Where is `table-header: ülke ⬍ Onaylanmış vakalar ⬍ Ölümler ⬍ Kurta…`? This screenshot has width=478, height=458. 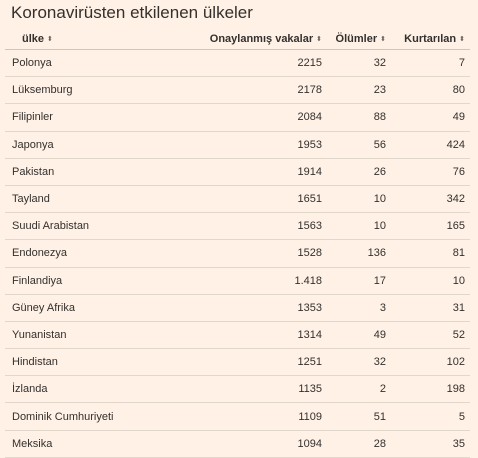 table-header: ülke ⬍ Onaylanmış vakalar ⬍ Ölümler ⬍ Kurta… is located at coordinates (237, 39).